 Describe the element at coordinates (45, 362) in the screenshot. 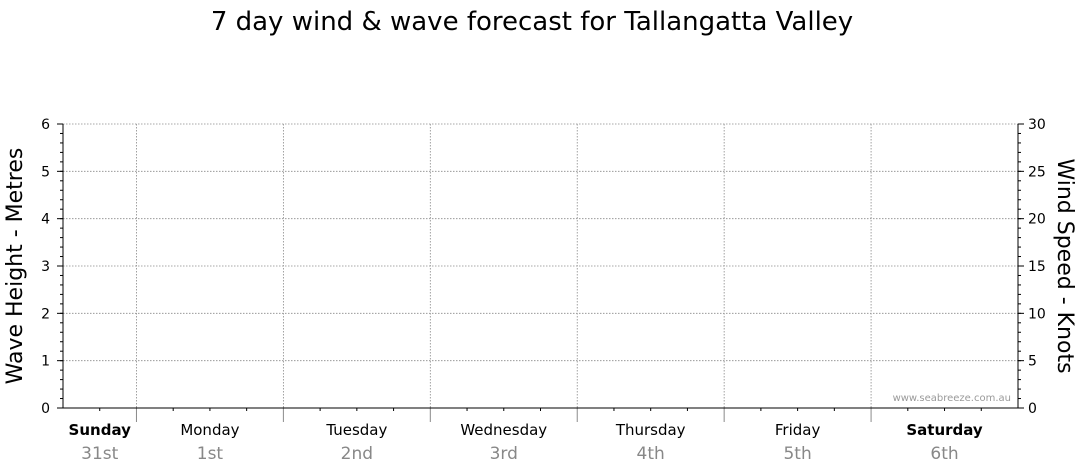

I see `left-tick-label: 1` at that location.